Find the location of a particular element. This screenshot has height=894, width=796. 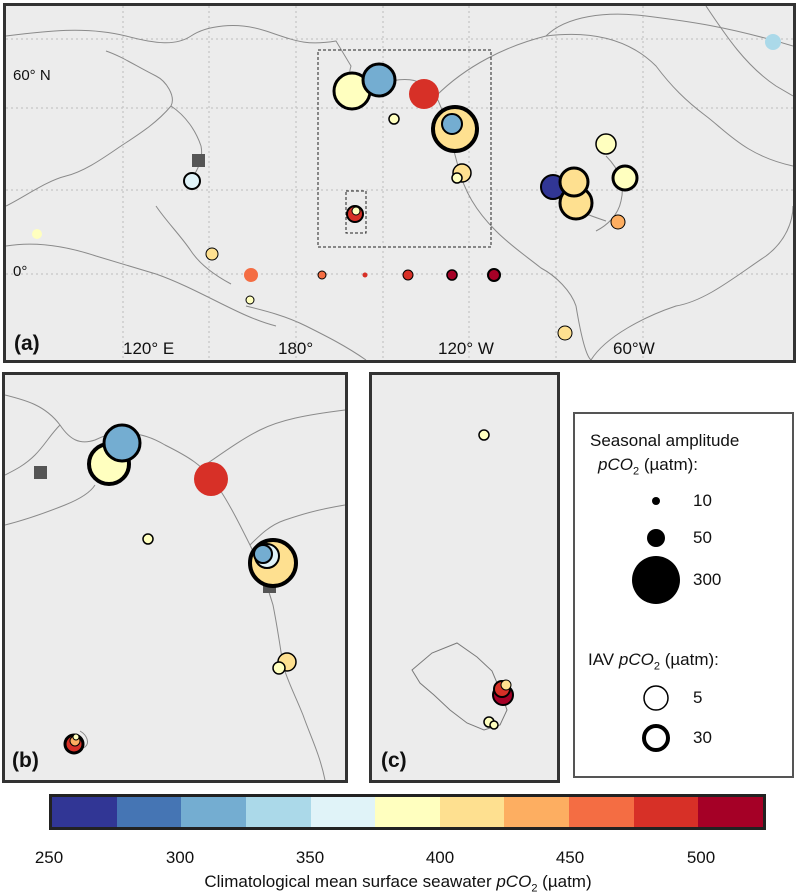

lon-label-60w: 60°W is located at coordinates (634, 348).